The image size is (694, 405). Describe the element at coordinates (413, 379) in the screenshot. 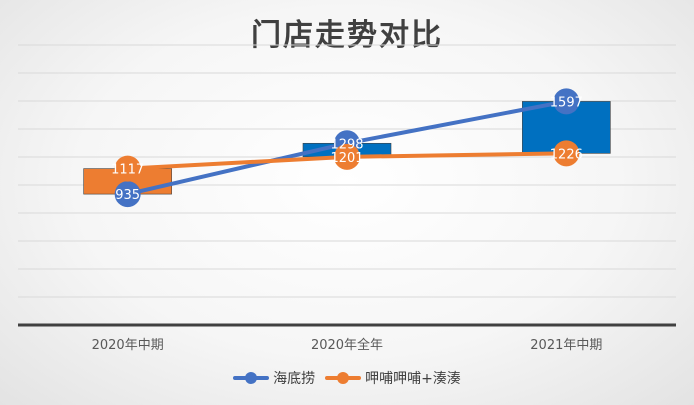

I see `legend-label-series-1: 呷哺呷哺+湊湊` at that location.